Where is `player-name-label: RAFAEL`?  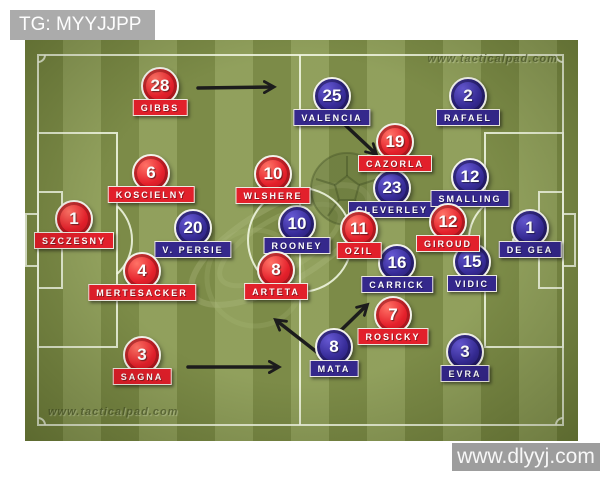
player-name-label: RAFAEL is located at coordinates (468, 117).